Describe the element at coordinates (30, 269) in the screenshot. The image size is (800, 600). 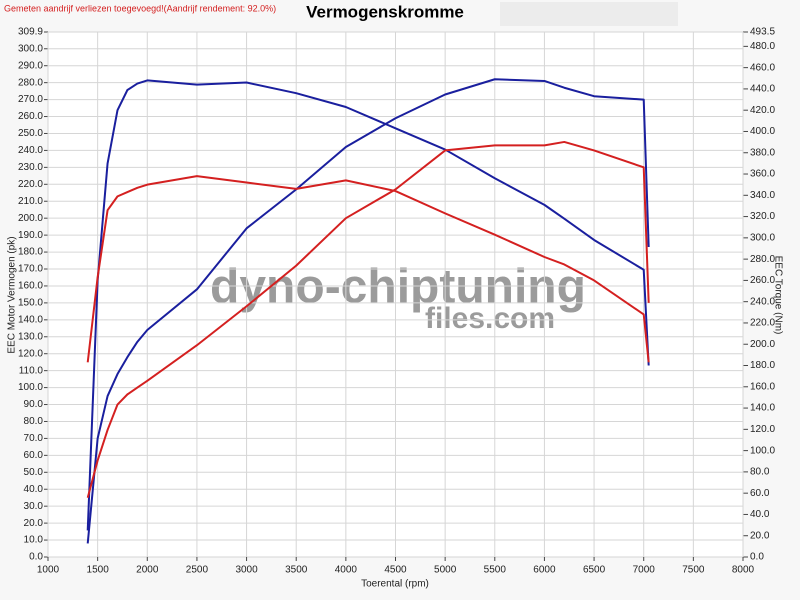
I see `y-tick-label: 170.0` at that location.